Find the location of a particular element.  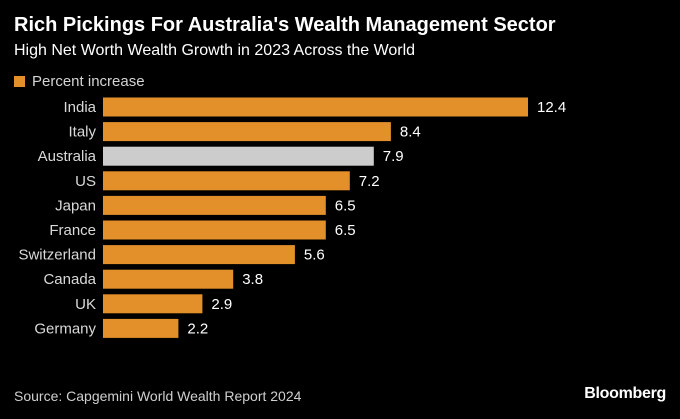

category-label: Italy is located at coordinates (82, 132).